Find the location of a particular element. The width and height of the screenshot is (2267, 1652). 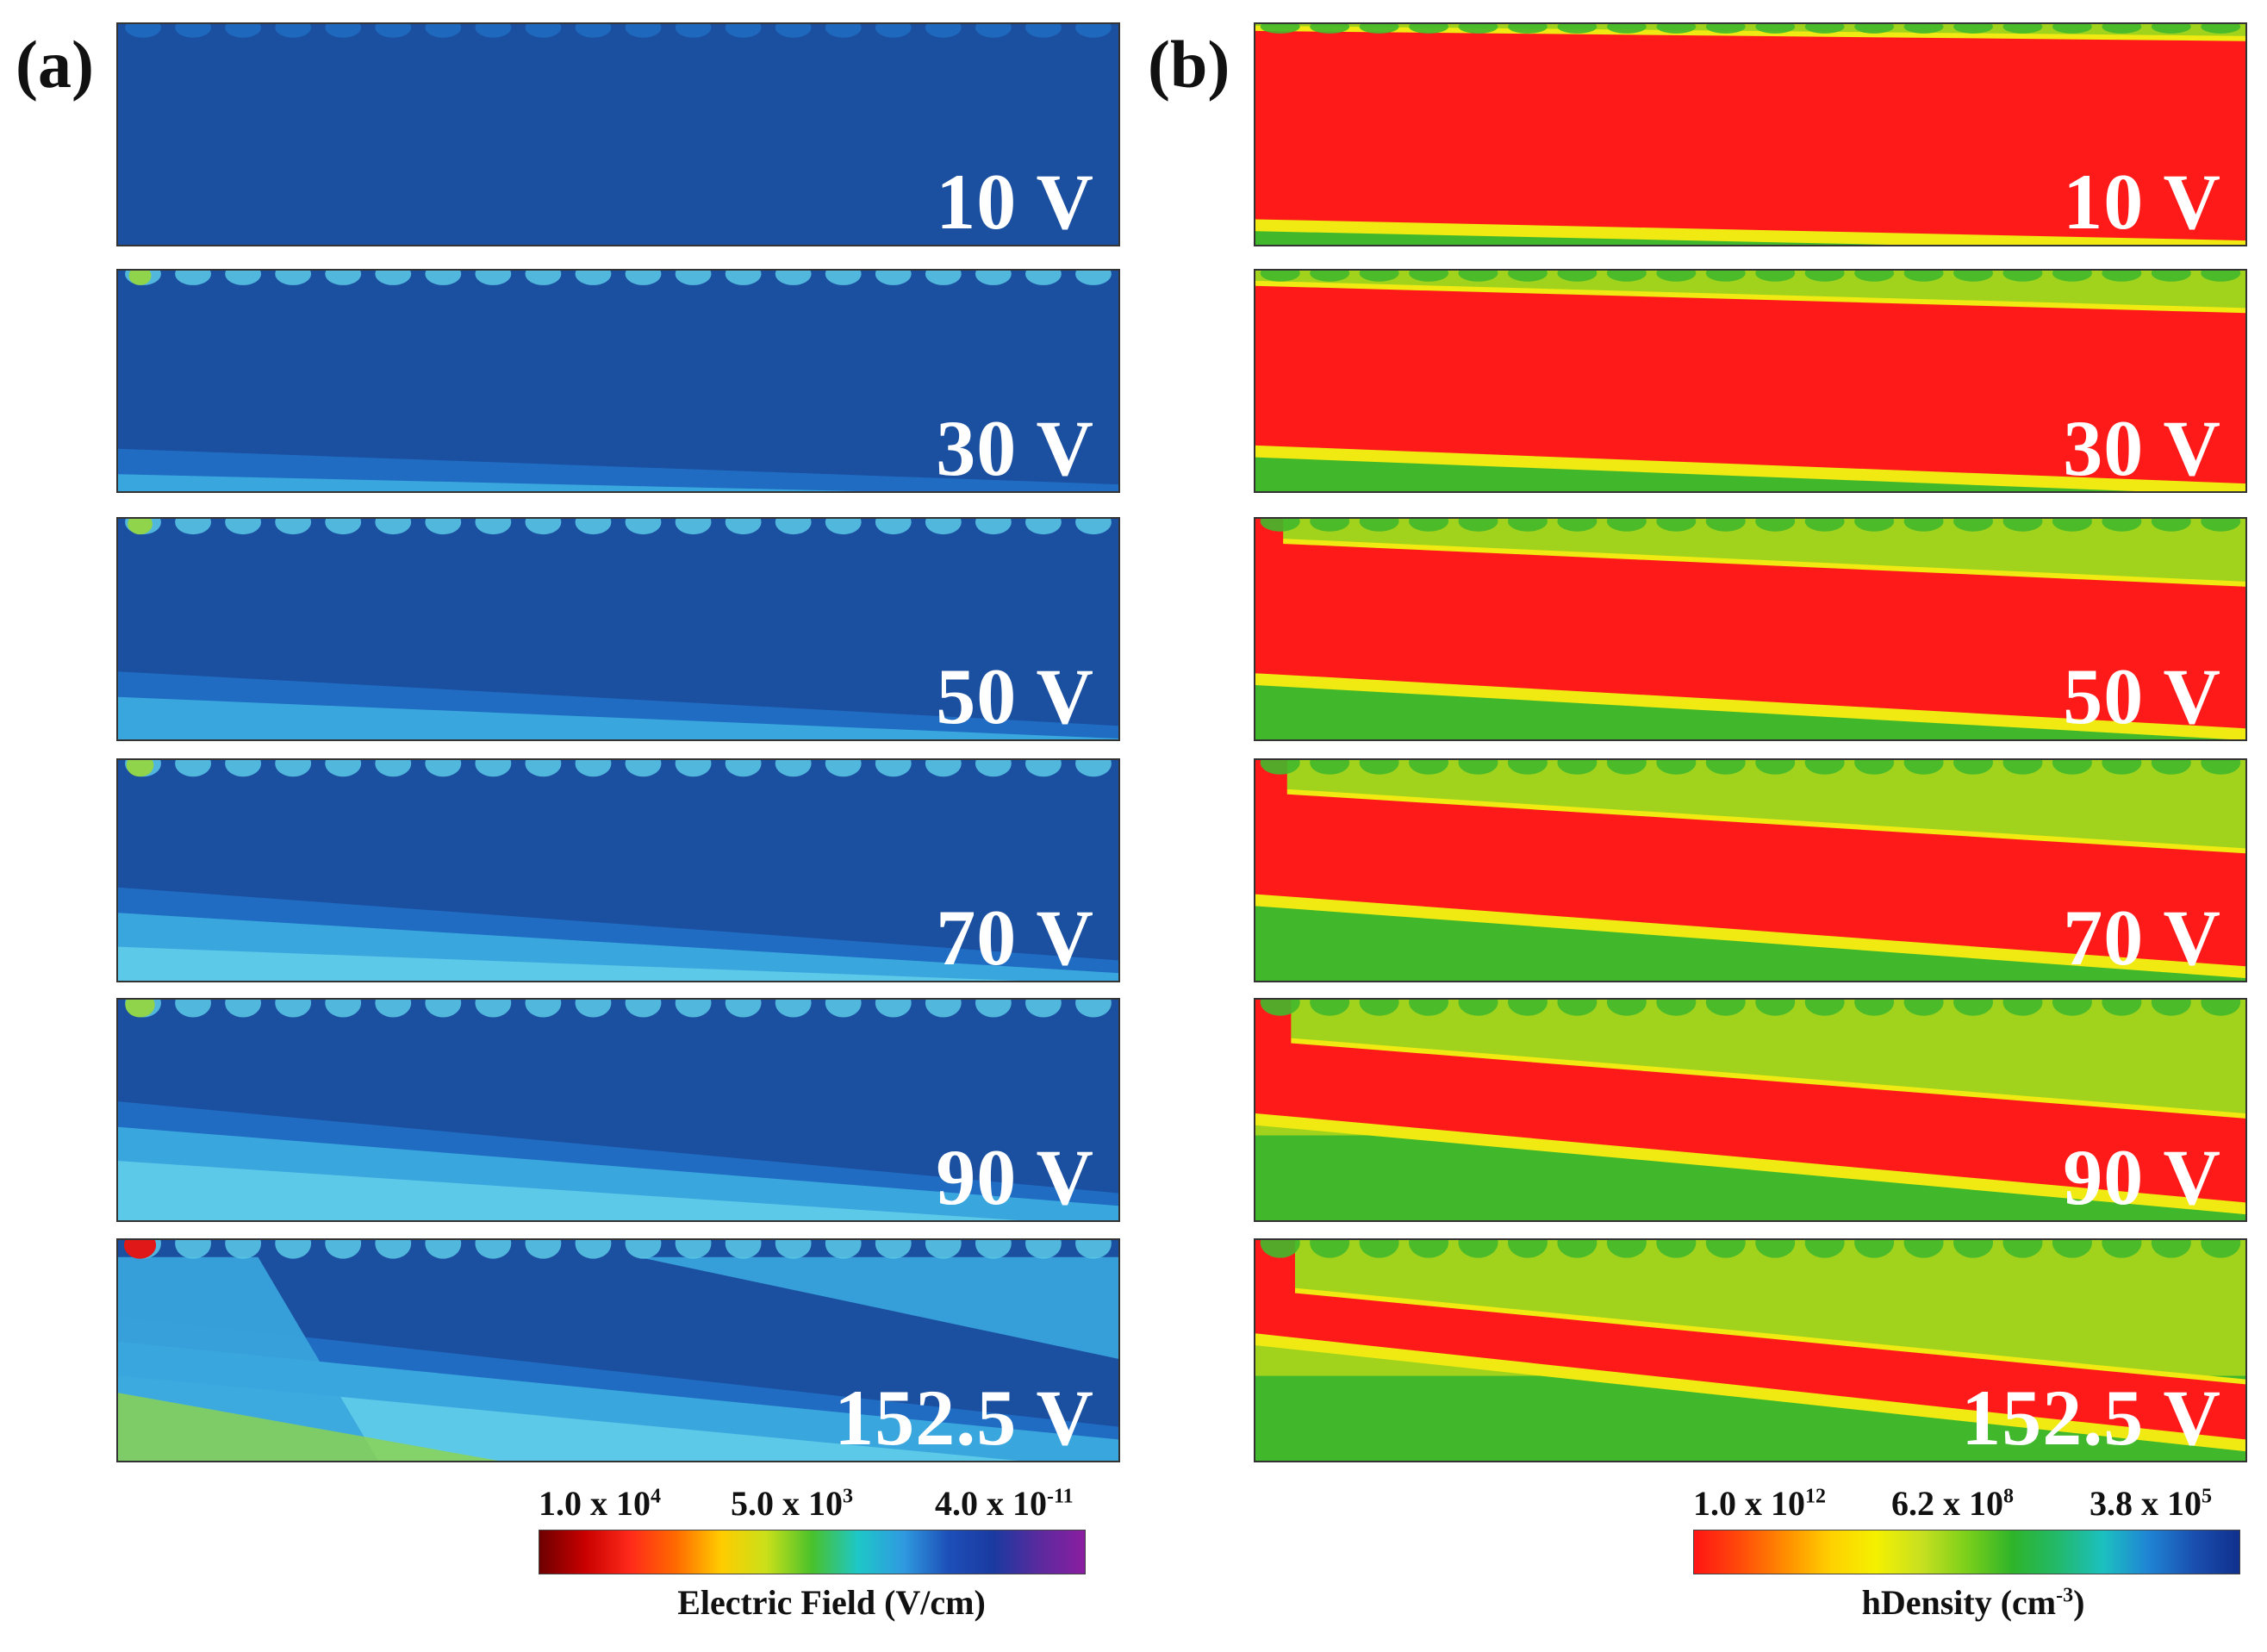

colorbar-b-tick-mid: 6.2 x 10⁸ is located at coordinates (1953, 1503).